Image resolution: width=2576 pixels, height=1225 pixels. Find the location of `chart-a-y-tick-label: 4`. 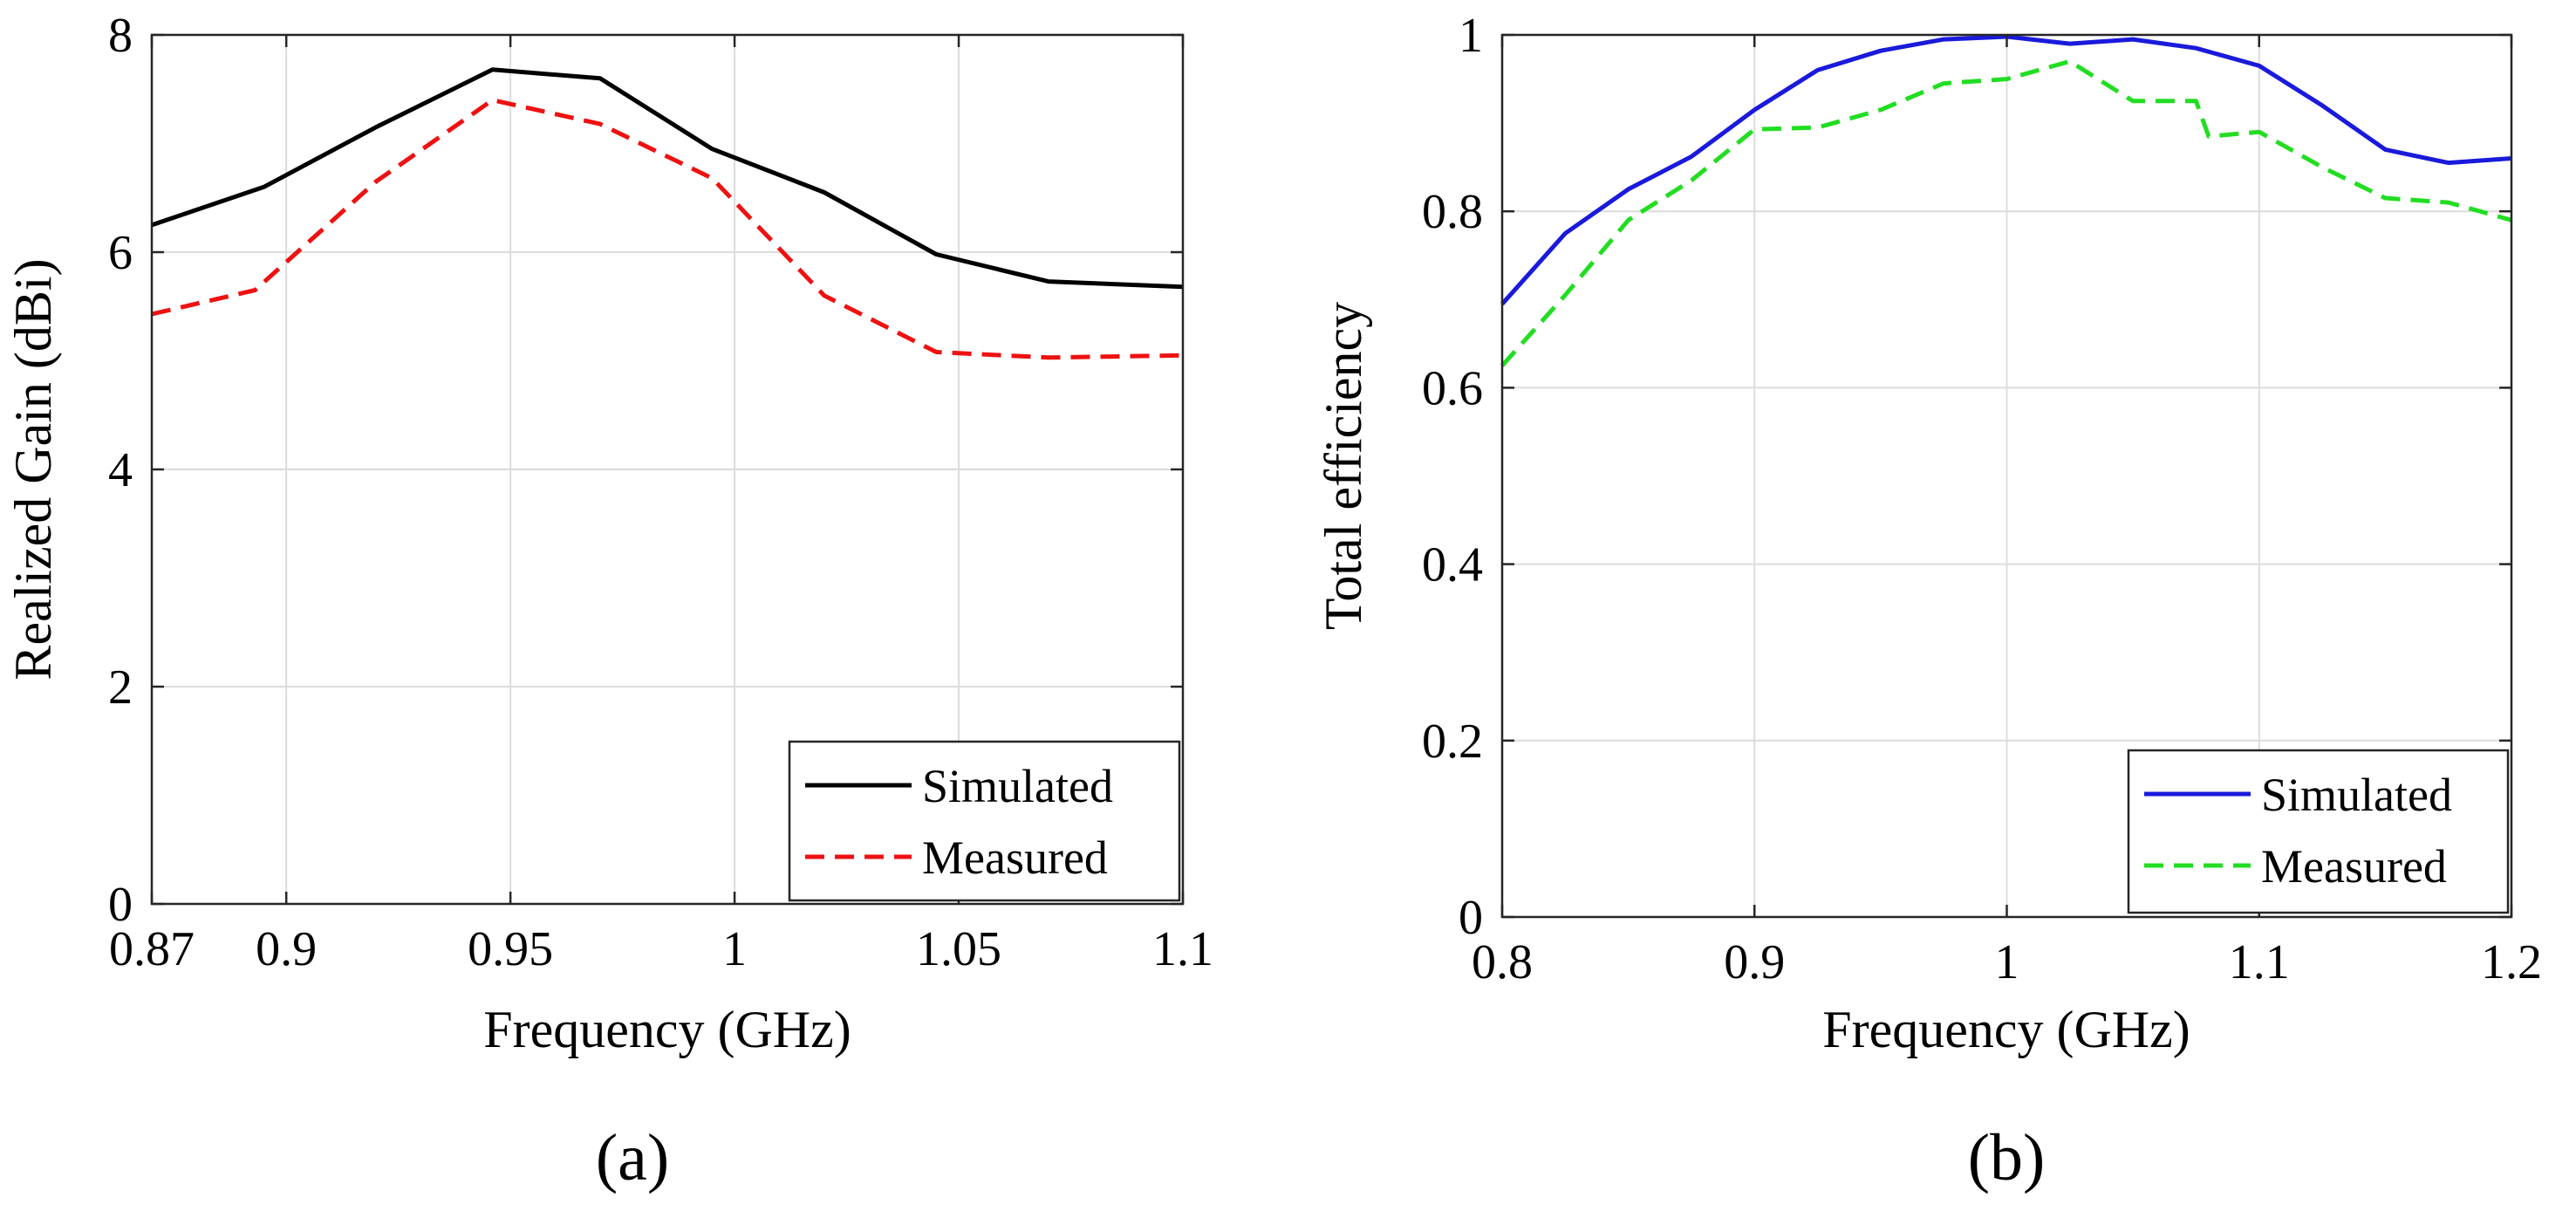

chart-a-y-tick-label: 4 is located at coordinates (120, 470).